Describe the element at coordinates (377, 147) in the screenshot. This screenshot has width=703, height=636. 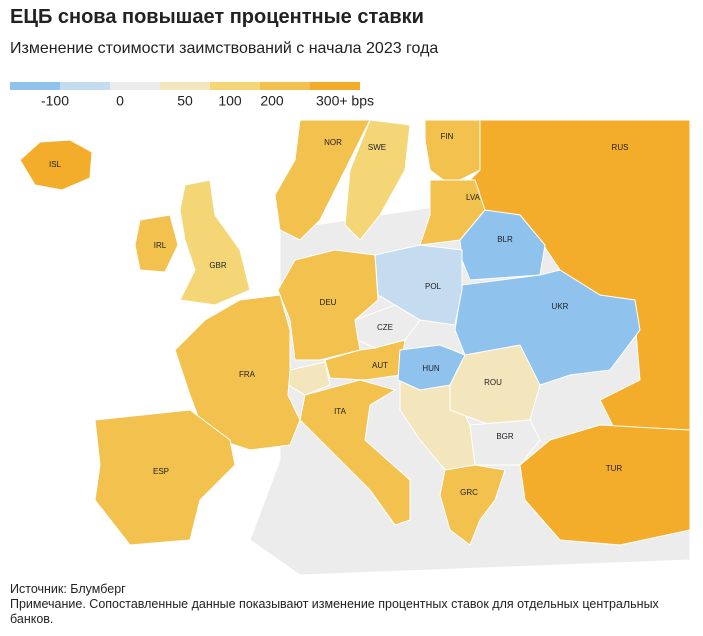
I see `country-label: SWE` at that location.